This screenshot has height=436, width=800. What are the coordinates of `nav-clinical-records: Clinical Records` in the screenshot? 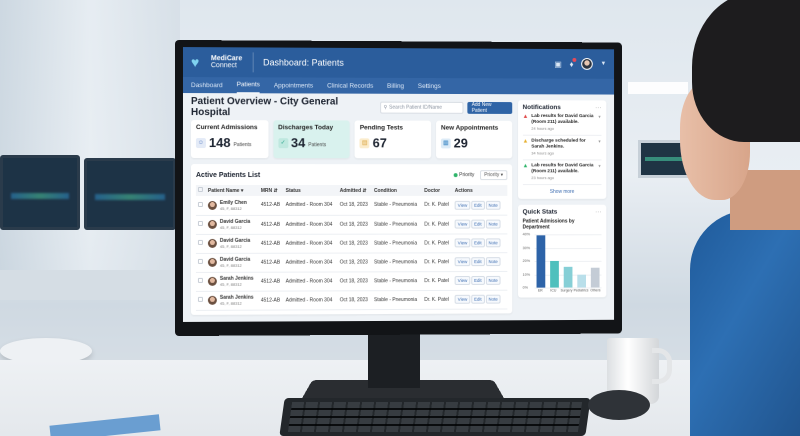 It's located at (350, 86).